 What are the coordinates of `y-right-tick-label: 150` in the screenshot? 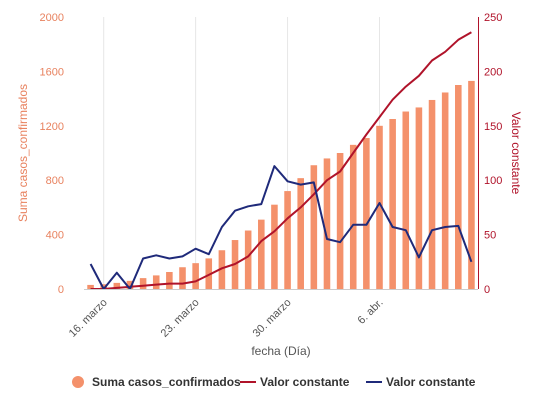 It's located at (493, 127).